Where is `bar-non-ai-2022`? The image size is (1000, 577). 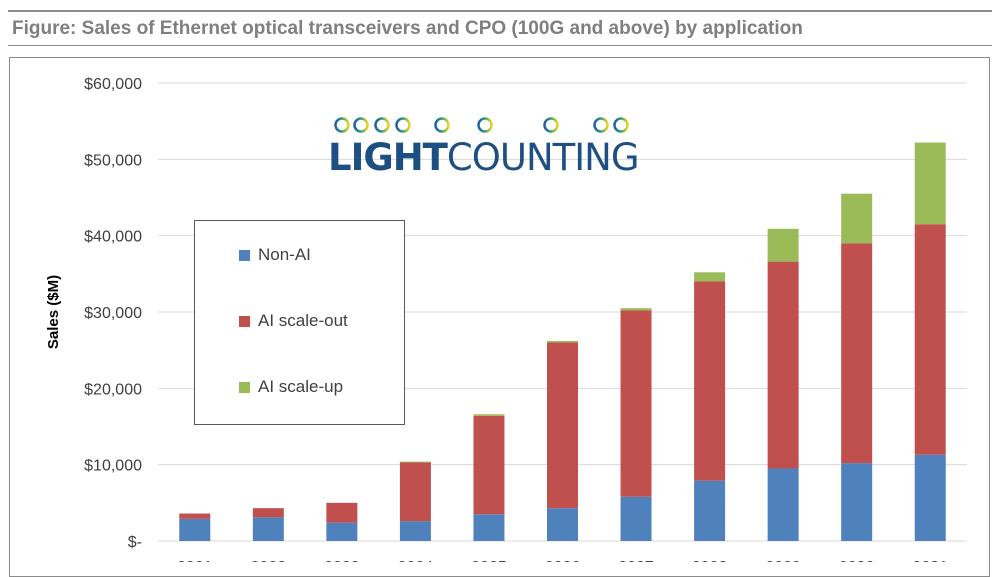
bar-non-ai-2022 is located at coordinates (268, 529).